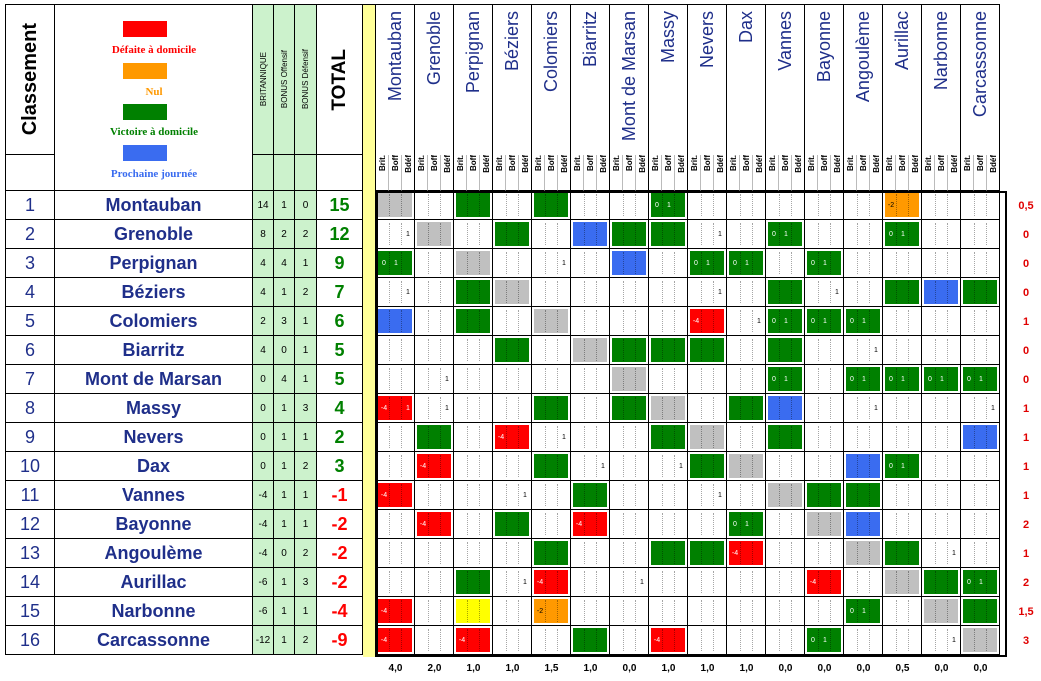 Image resolution: width=1041 pixels, height=681 pixels. I want to click on match-sub-value: -4, so click(735, 553).